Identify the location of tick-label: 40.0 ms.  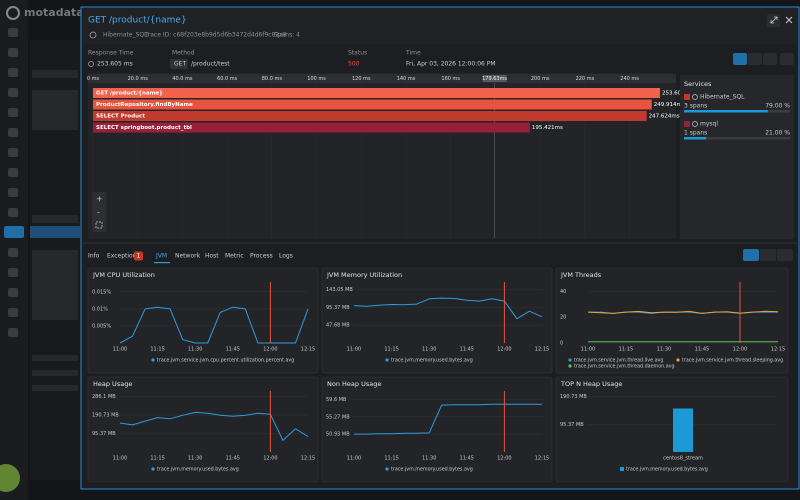
(182, 79).